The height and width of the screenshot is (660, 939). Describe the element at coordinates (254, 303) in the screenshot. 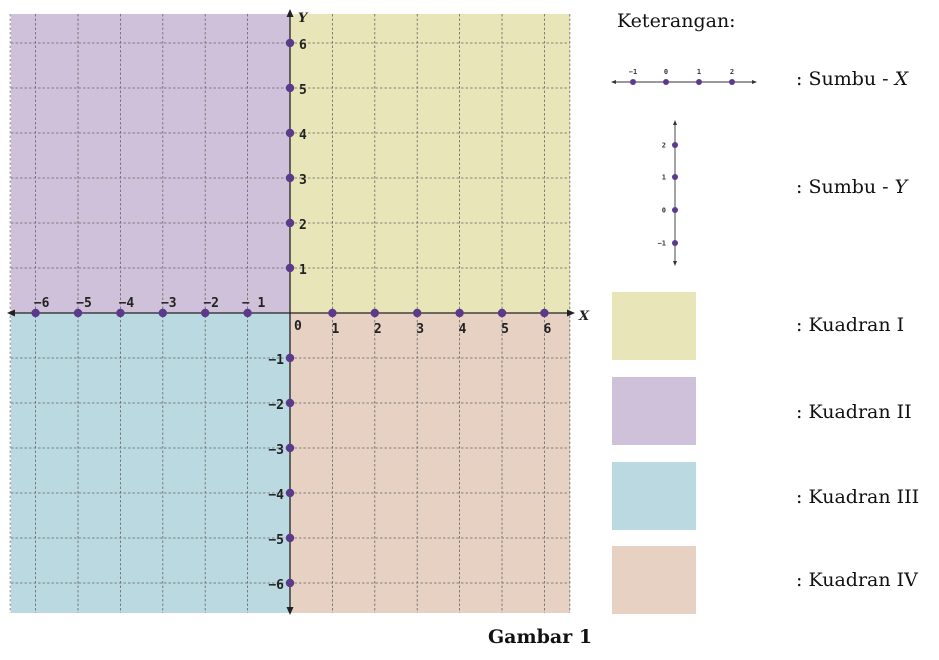

I see `x-tick-label: − 1` at that location.